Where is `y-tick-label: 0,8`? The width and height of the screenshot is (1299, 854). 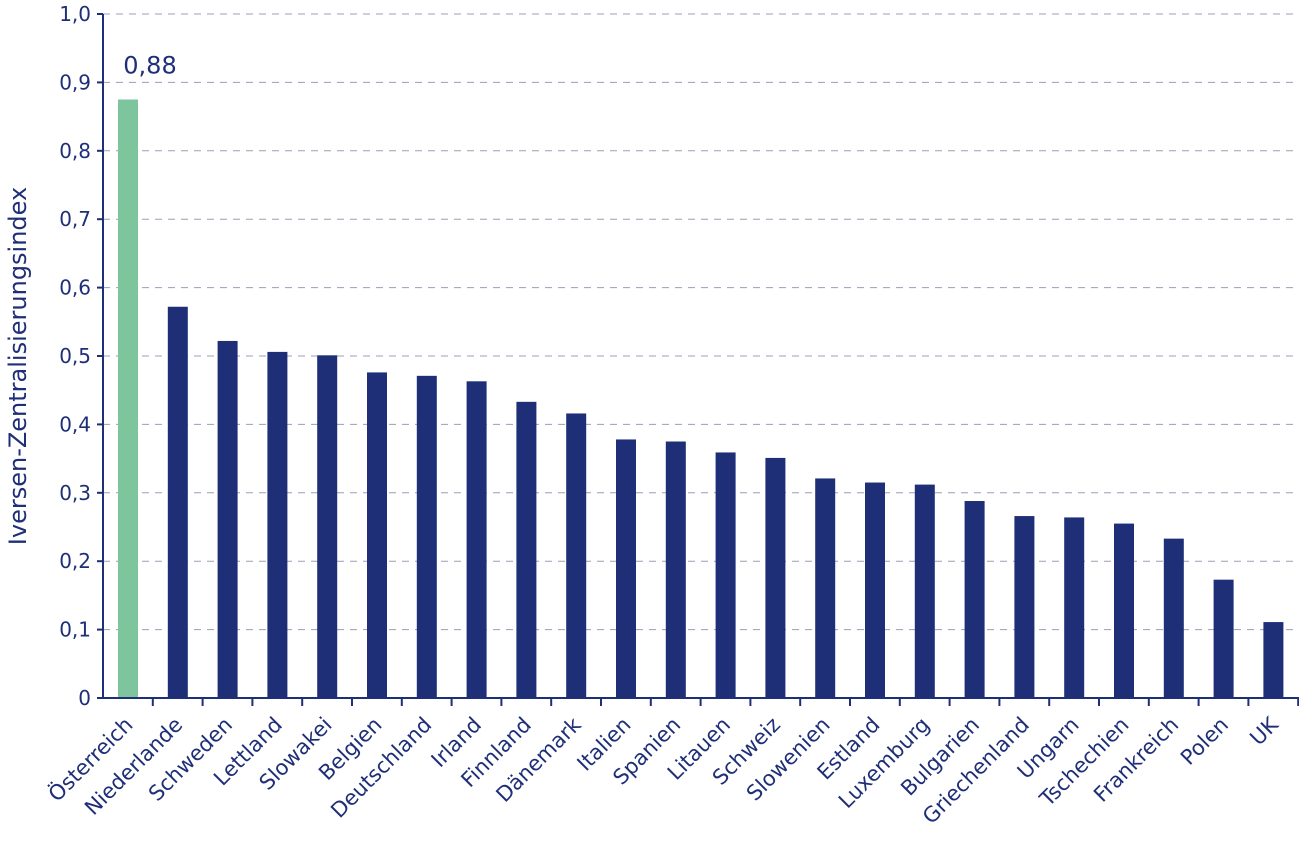 y-tick-label: 0,8 is located at coordinates (75, 151).